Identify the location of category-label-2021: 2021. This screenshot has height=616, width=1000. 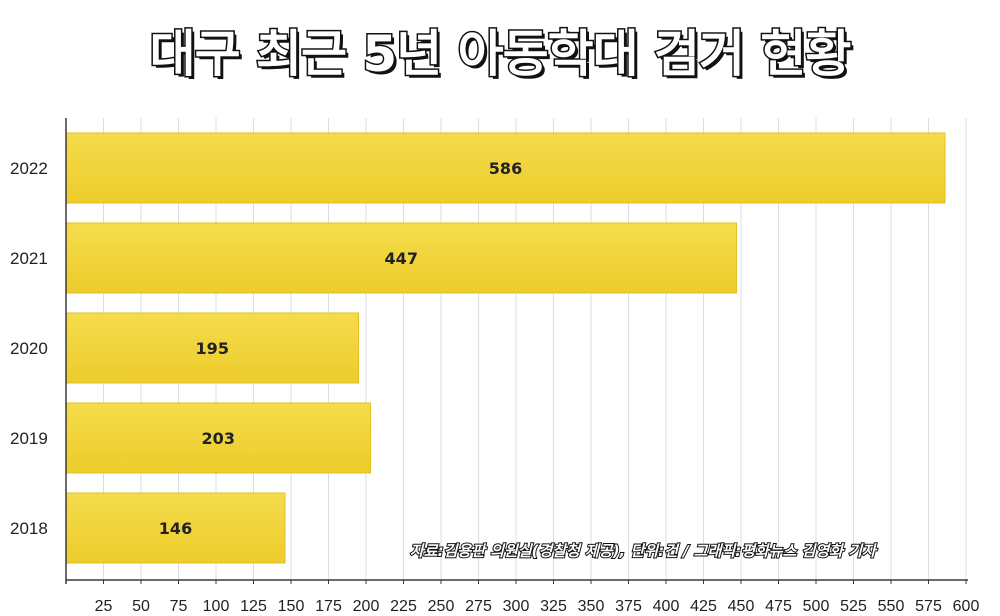
(29, 258).